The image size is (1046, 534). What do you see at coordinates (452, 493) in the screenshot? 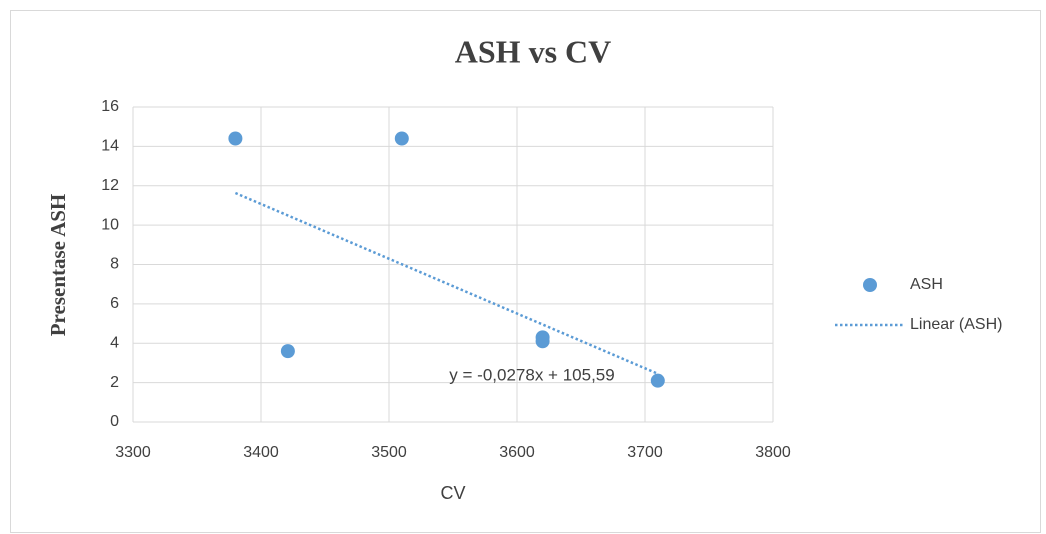
I see `x-axis-label: CV` at bounding box center [452, 493].